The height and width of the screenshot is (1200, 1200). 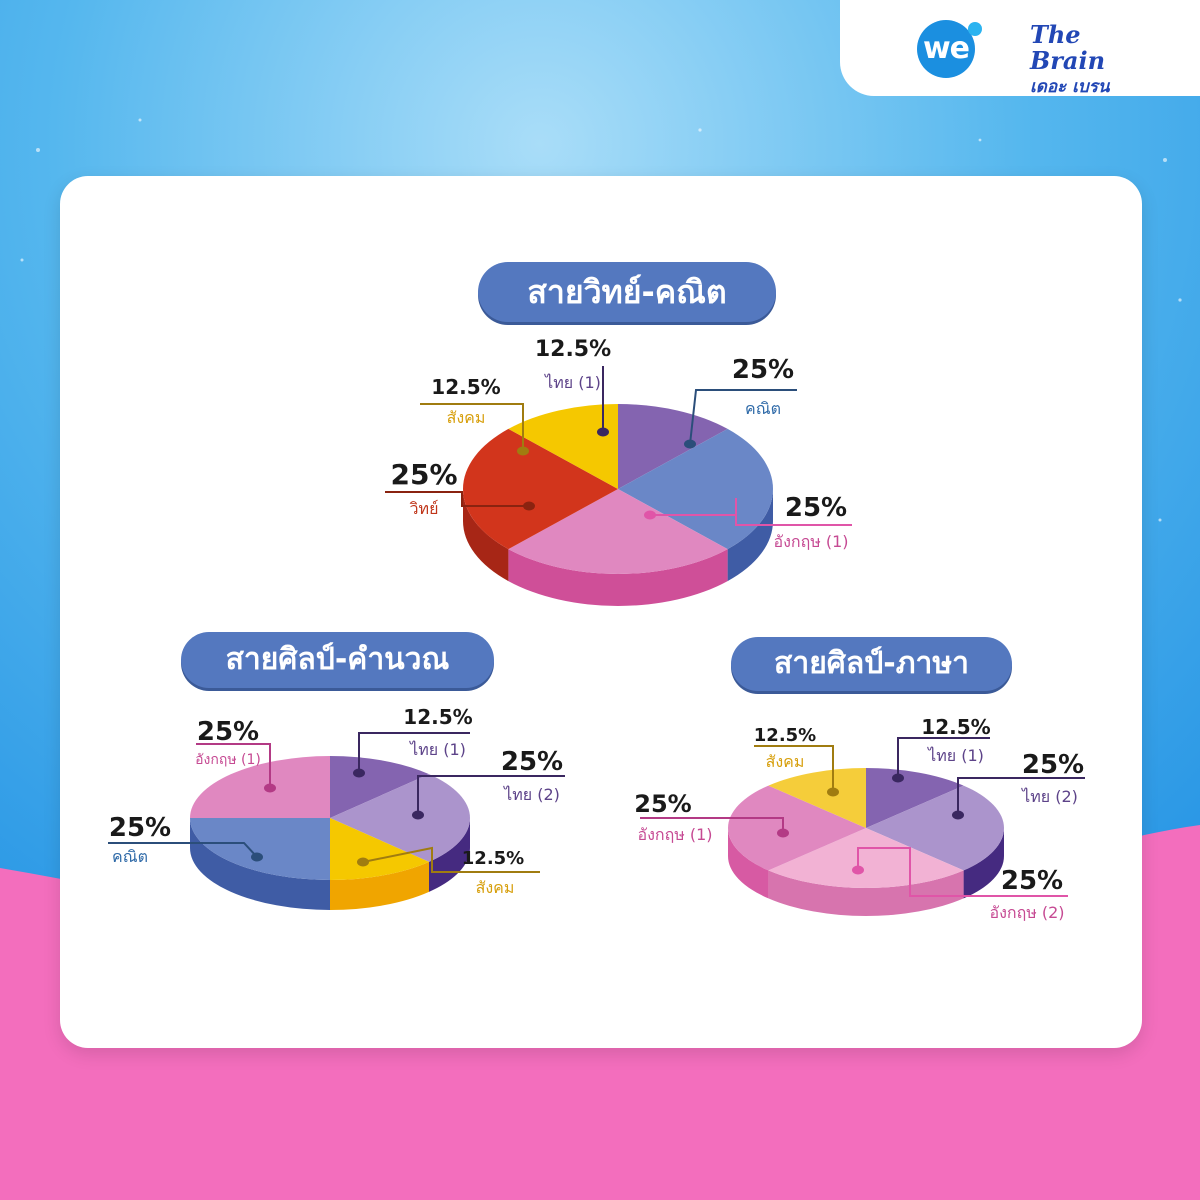 What do you see at coordinates (871, 664) in the screenshot?
I see `chart-title-arts-lang: สายศิลป์-ภาษา` at bounding box center [871, 664].